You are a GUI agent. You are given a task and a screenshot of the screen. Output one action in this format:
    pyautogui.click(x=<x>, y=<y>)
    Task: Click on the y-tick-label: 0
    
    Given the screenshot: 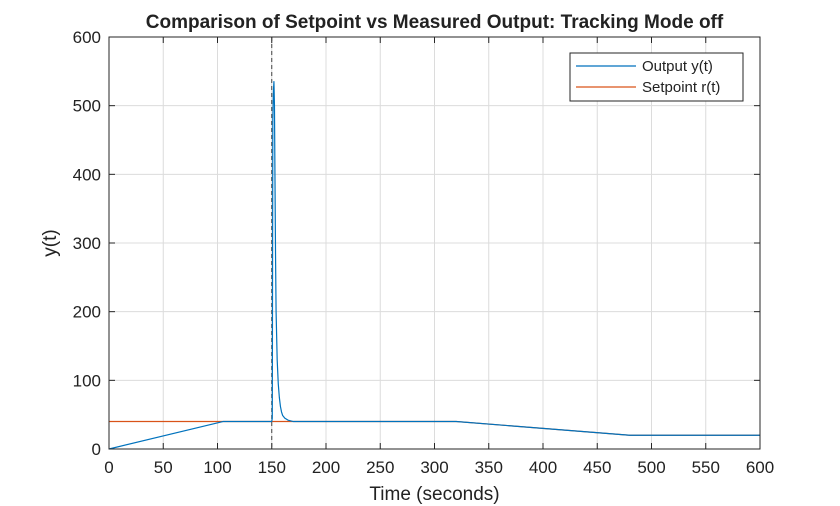 What is the action you would take?
    pyautogui.click(x=96, y=449)
    